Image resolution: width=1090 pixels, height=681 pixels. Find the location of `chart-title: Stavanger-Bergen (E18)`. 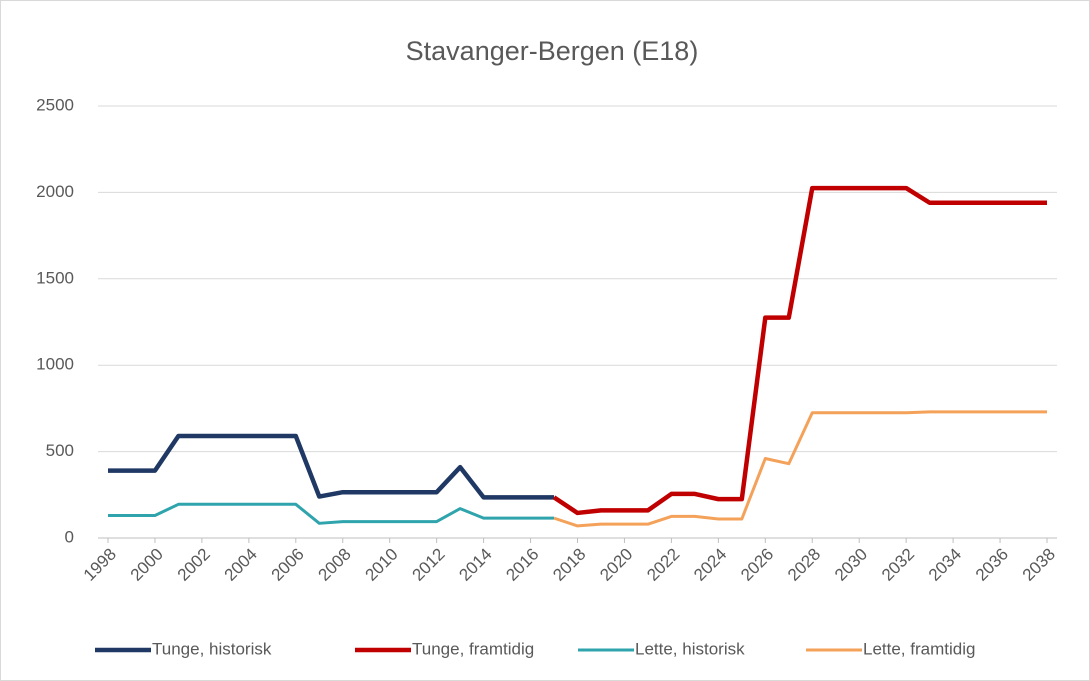

chart-title: Stavanger-Bergen (E18) is located at coordinates (552, 51).